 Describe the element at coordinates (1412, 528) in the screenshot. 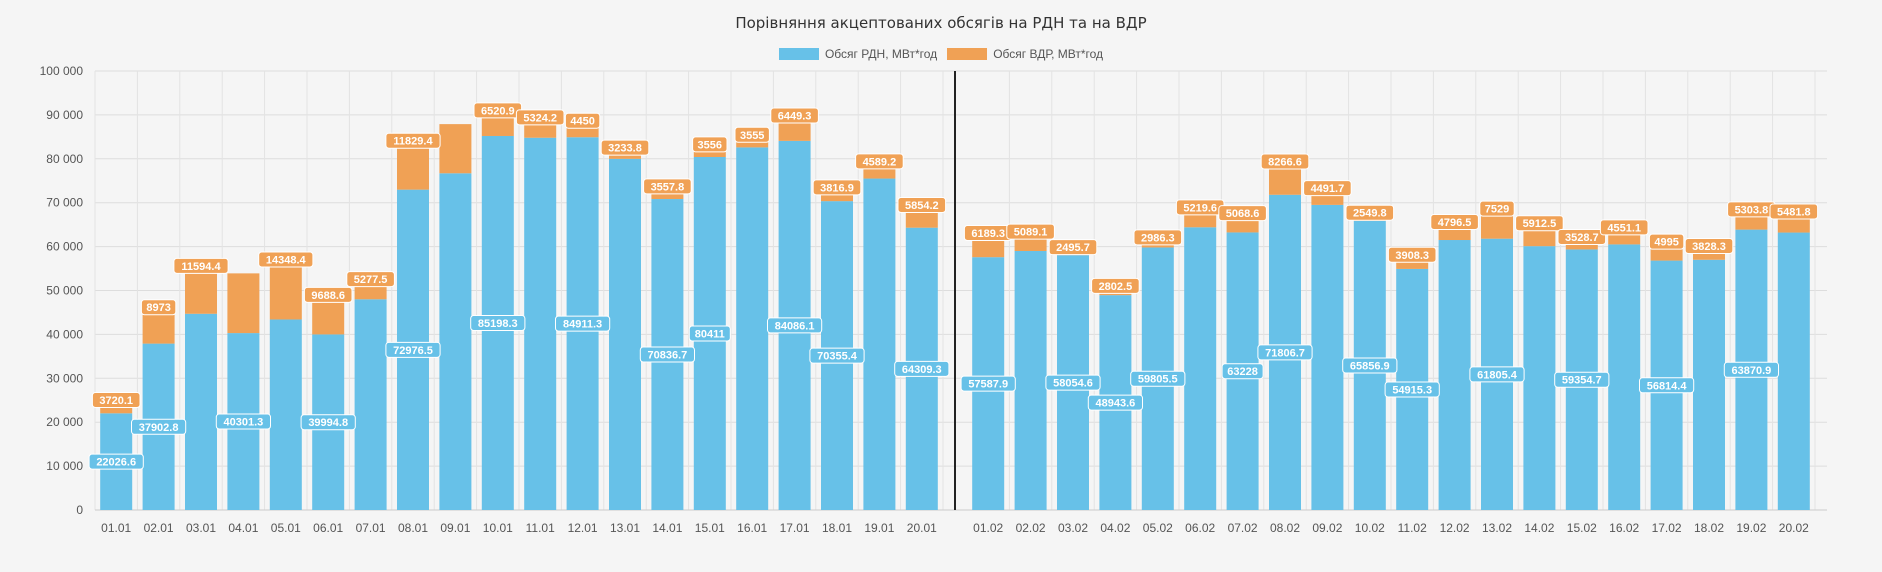

I see `x-tick-label: 11.02` at that location.